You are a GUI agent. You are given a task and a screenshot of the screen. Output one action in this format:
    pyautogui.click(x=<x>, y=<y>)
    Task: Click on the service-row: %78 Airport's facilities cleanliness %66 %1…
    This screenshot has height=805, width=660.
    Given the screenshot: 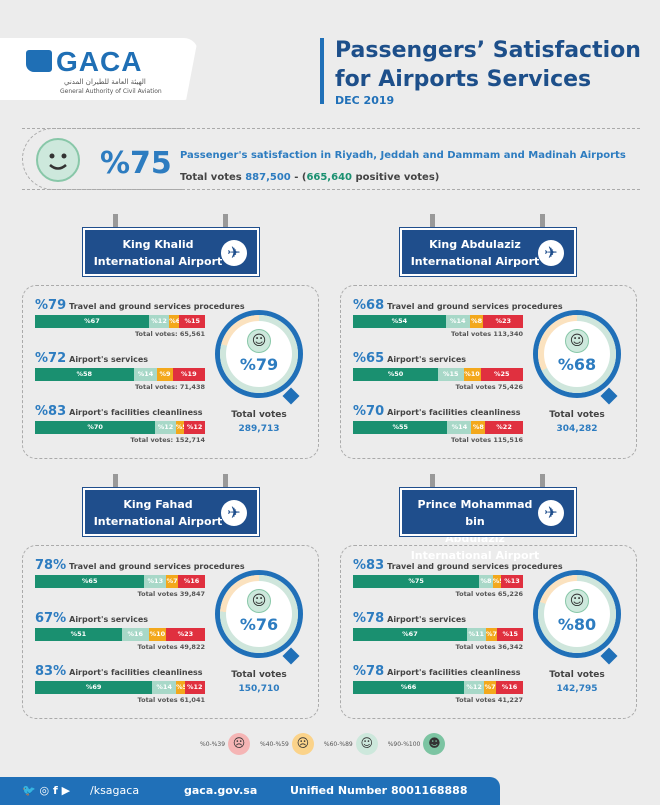 What is the action you would take?
    pyautogui.click(x=438, y=684)
    